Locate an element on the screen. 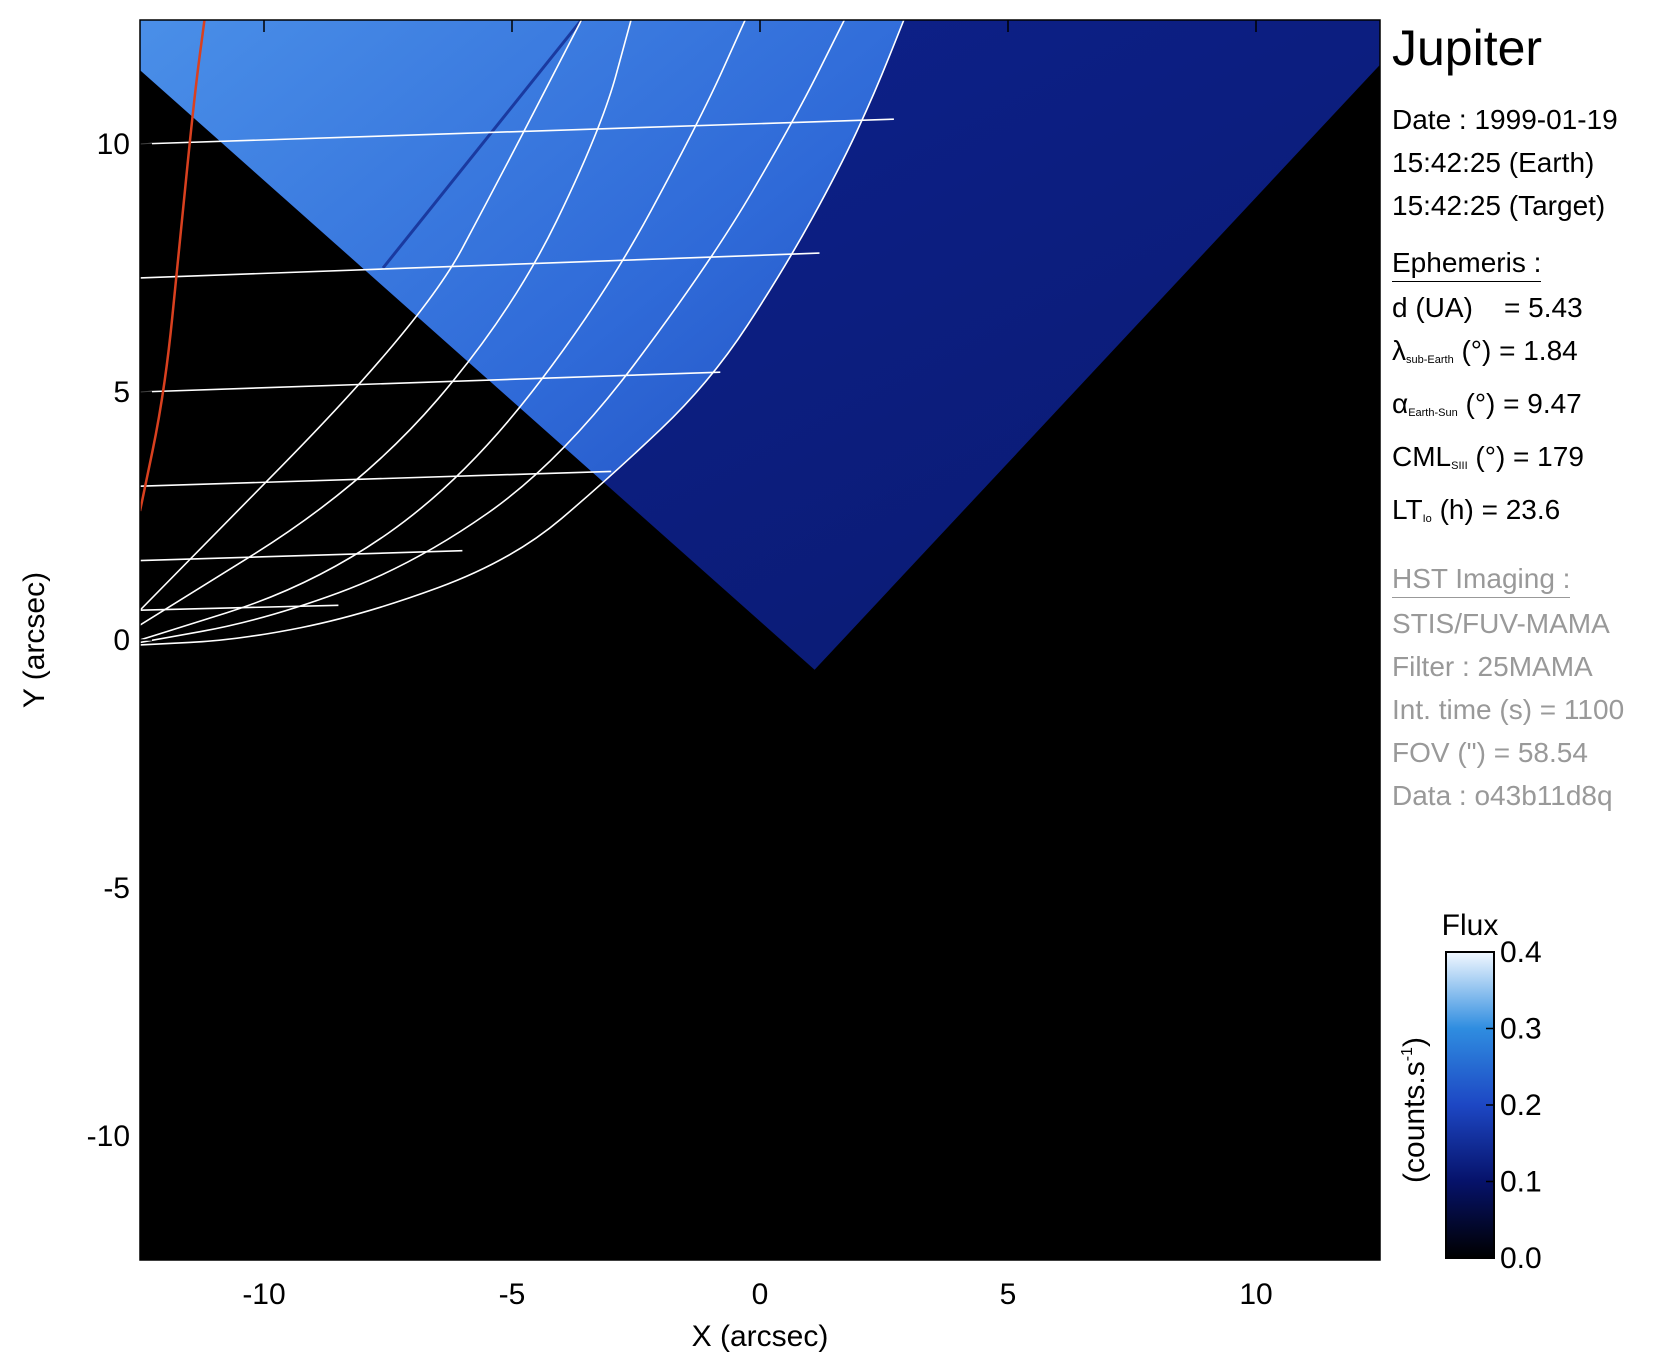  x-tick-label: -10 is located at coordinates (263, 1294).